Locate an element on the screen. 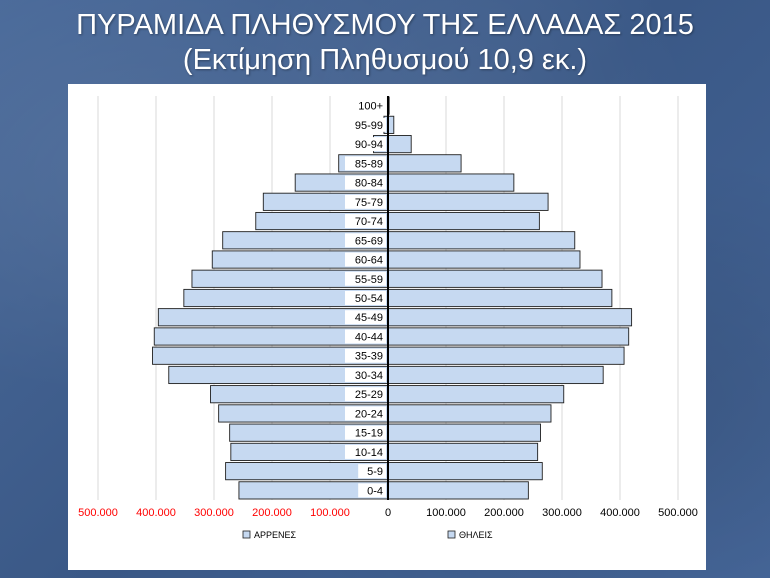  category-label: 75-79 is located at coordinates (369, 203).